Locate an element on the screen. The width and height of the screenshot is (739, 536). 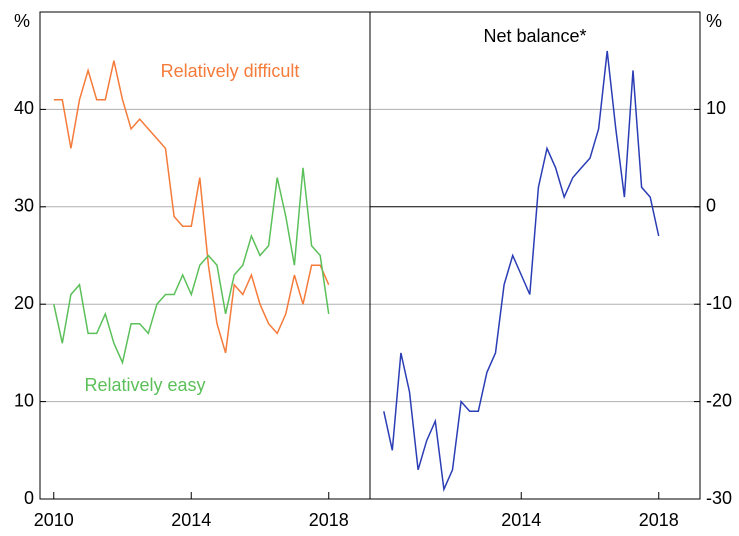
y-tick-label: 20 is located at coordinates (24, 303).